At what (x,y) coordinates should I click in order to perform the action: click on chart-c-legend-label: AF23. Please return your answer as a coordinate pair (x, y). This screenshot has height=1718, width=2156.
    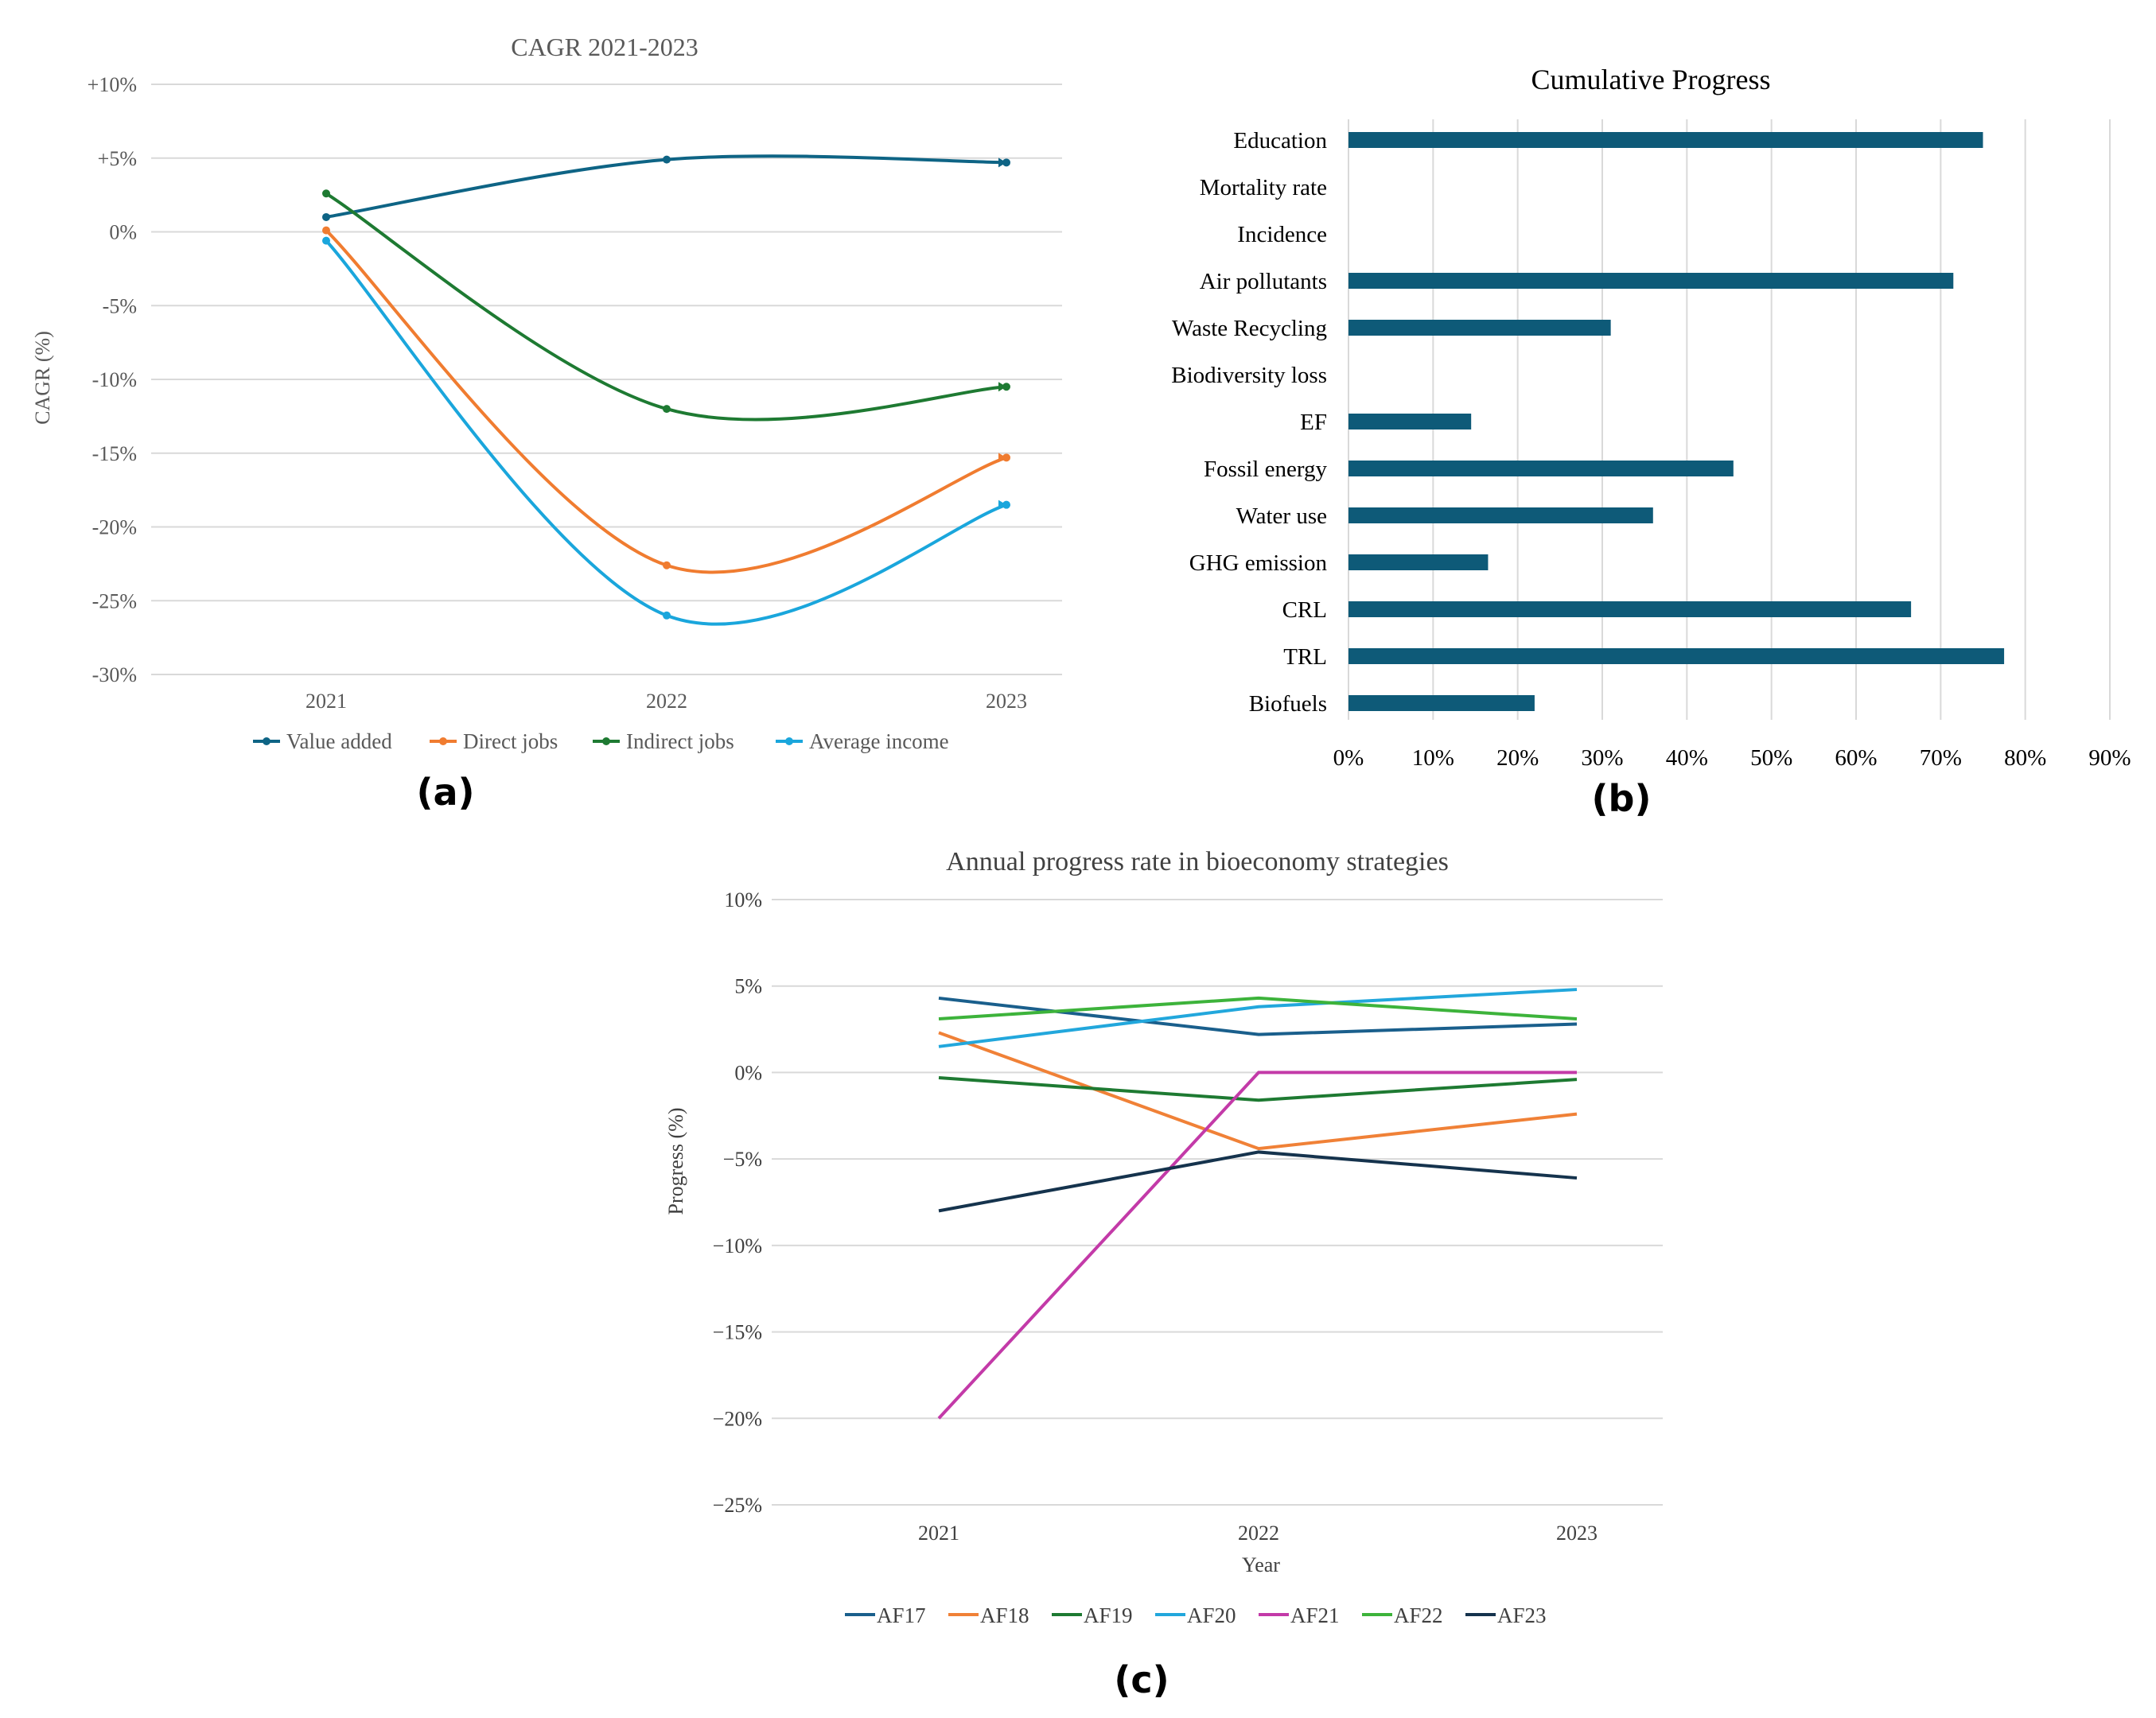
    Looking at the image, I should click on (1522, 1615).